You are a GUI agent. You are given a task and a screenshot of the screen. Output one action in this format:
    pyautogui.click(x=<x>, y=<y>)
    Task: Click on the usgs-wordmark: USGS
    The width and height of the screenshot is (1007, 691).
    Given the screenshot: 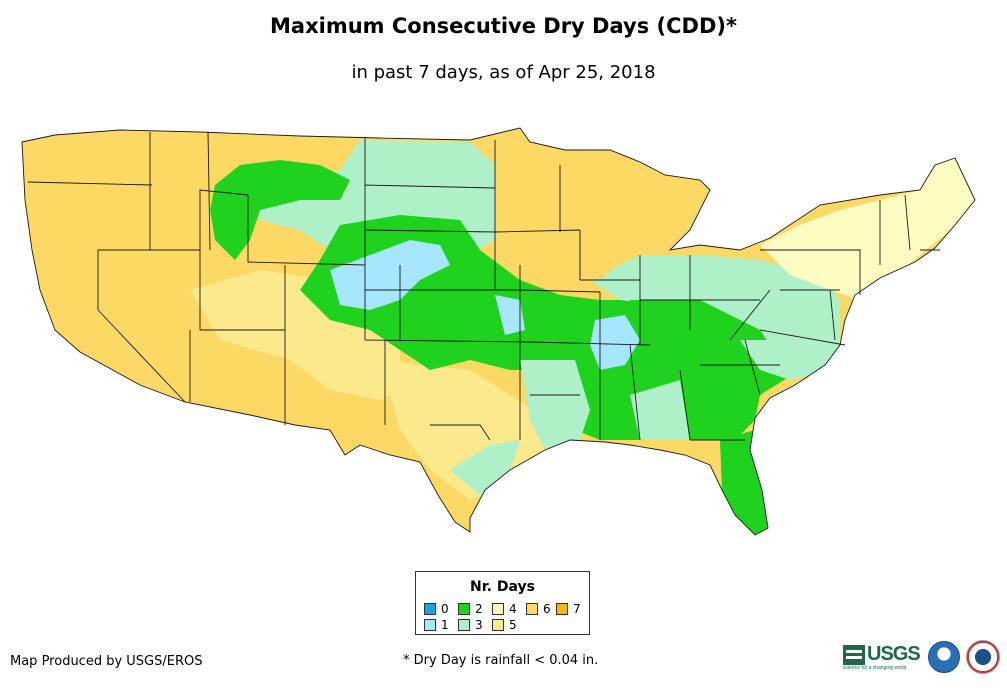 What is the action you would take?
    pyautogui.click(x=894, y=654)
    